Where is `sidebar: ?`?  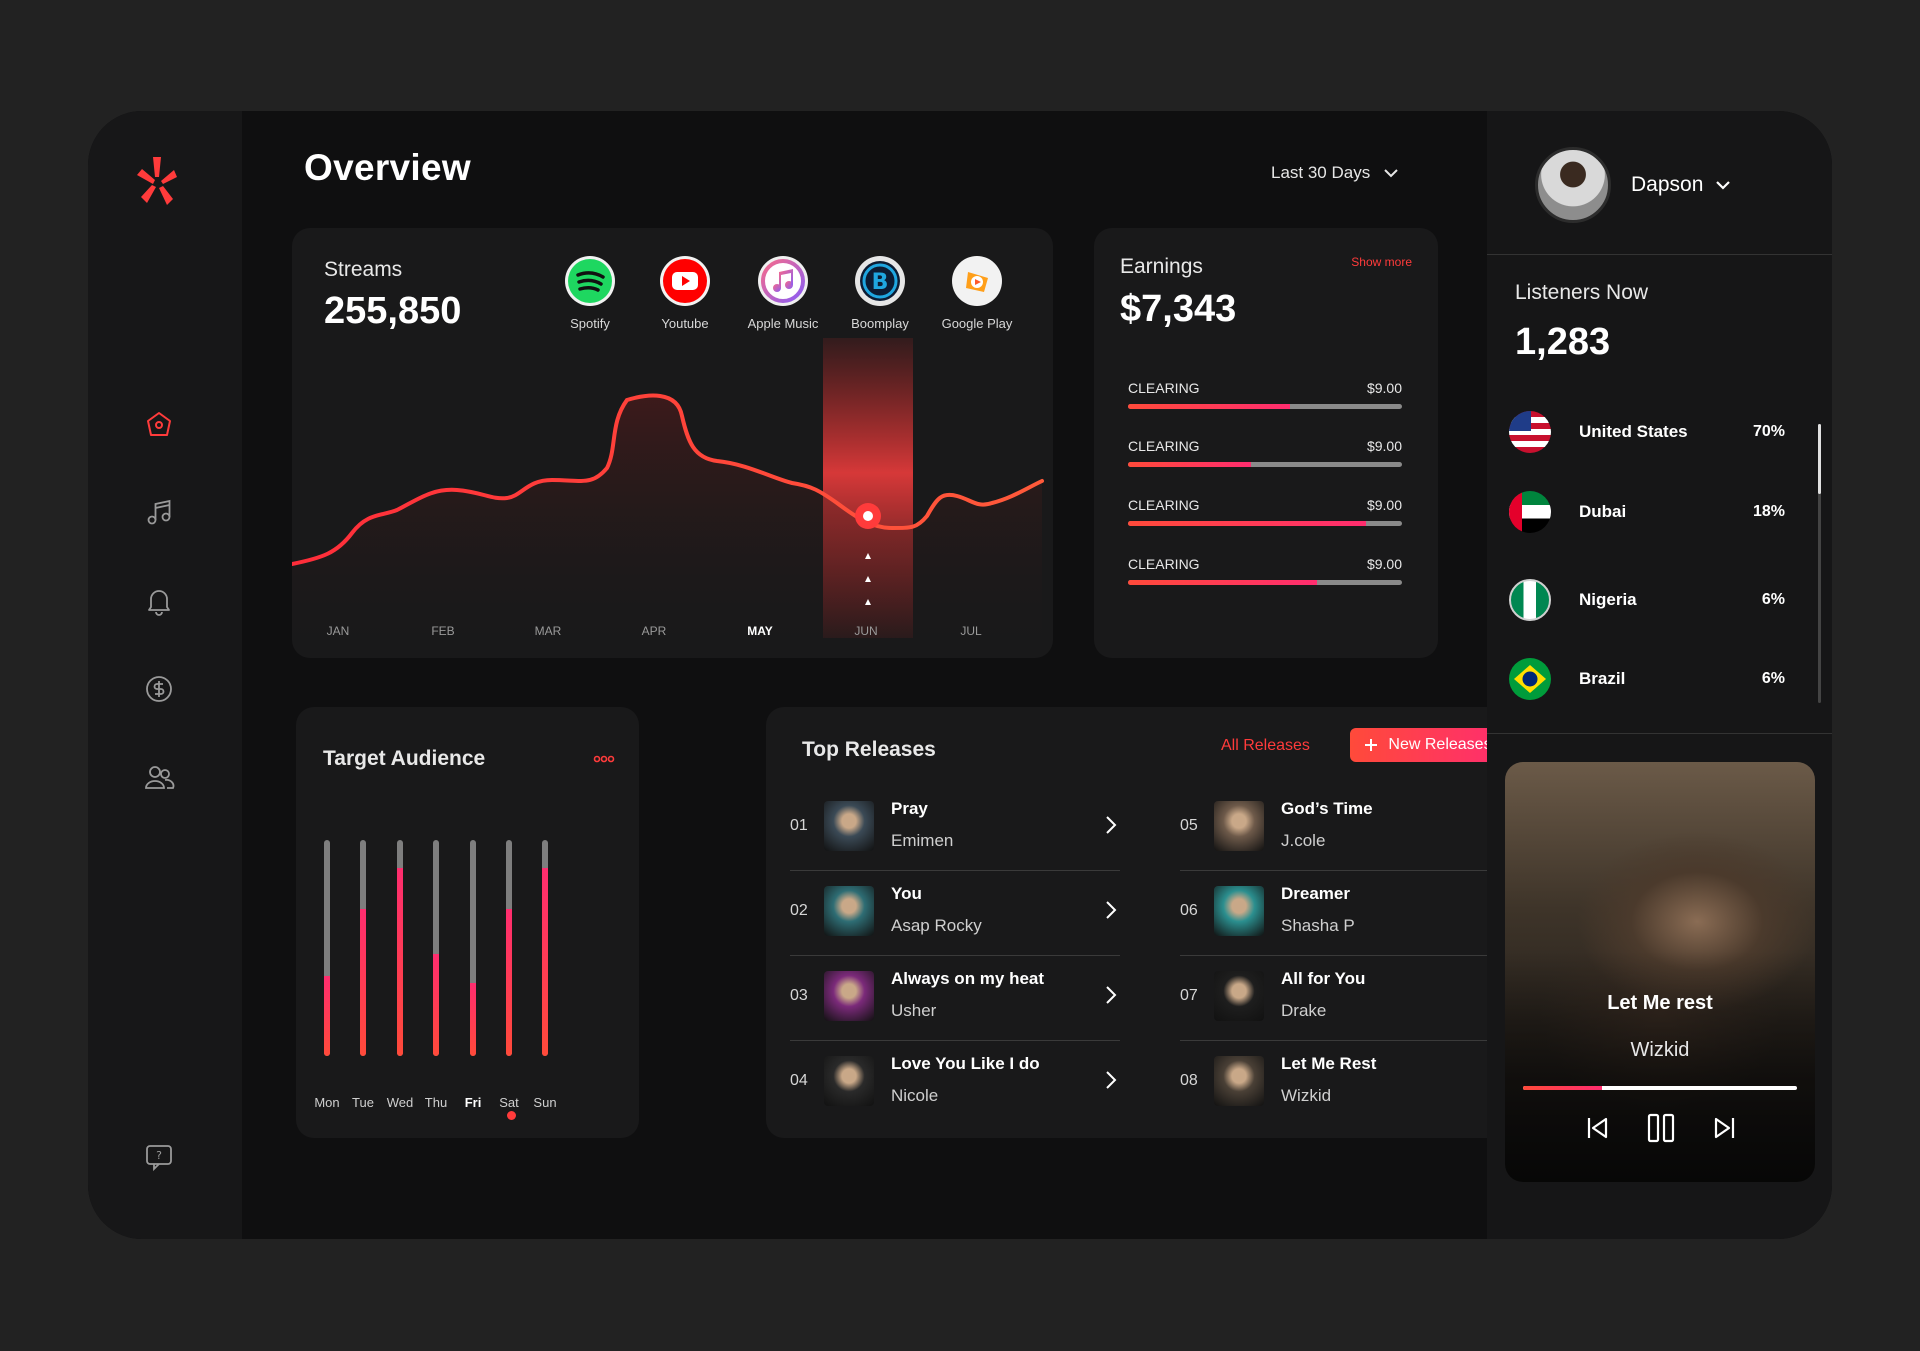
sidebar: ? is located at coordinates (165, 675).